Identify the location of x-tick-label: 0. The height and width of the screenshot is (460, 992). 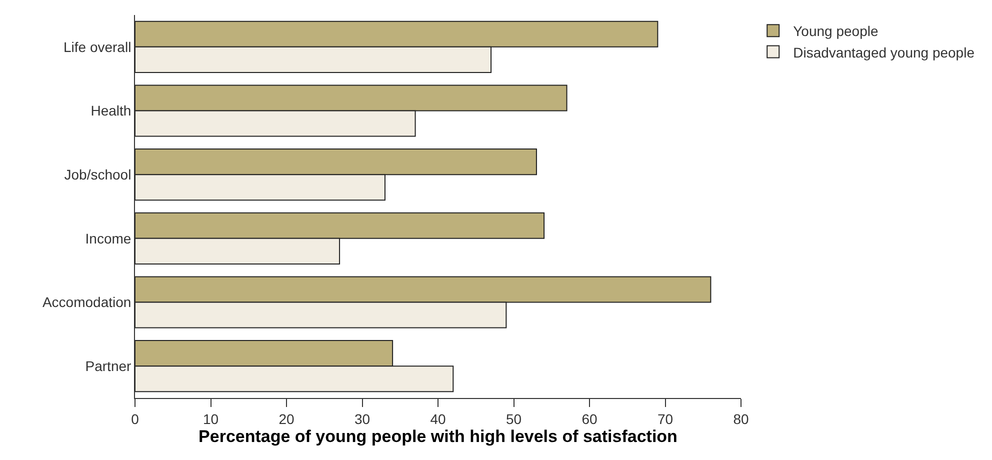
(135, 418).